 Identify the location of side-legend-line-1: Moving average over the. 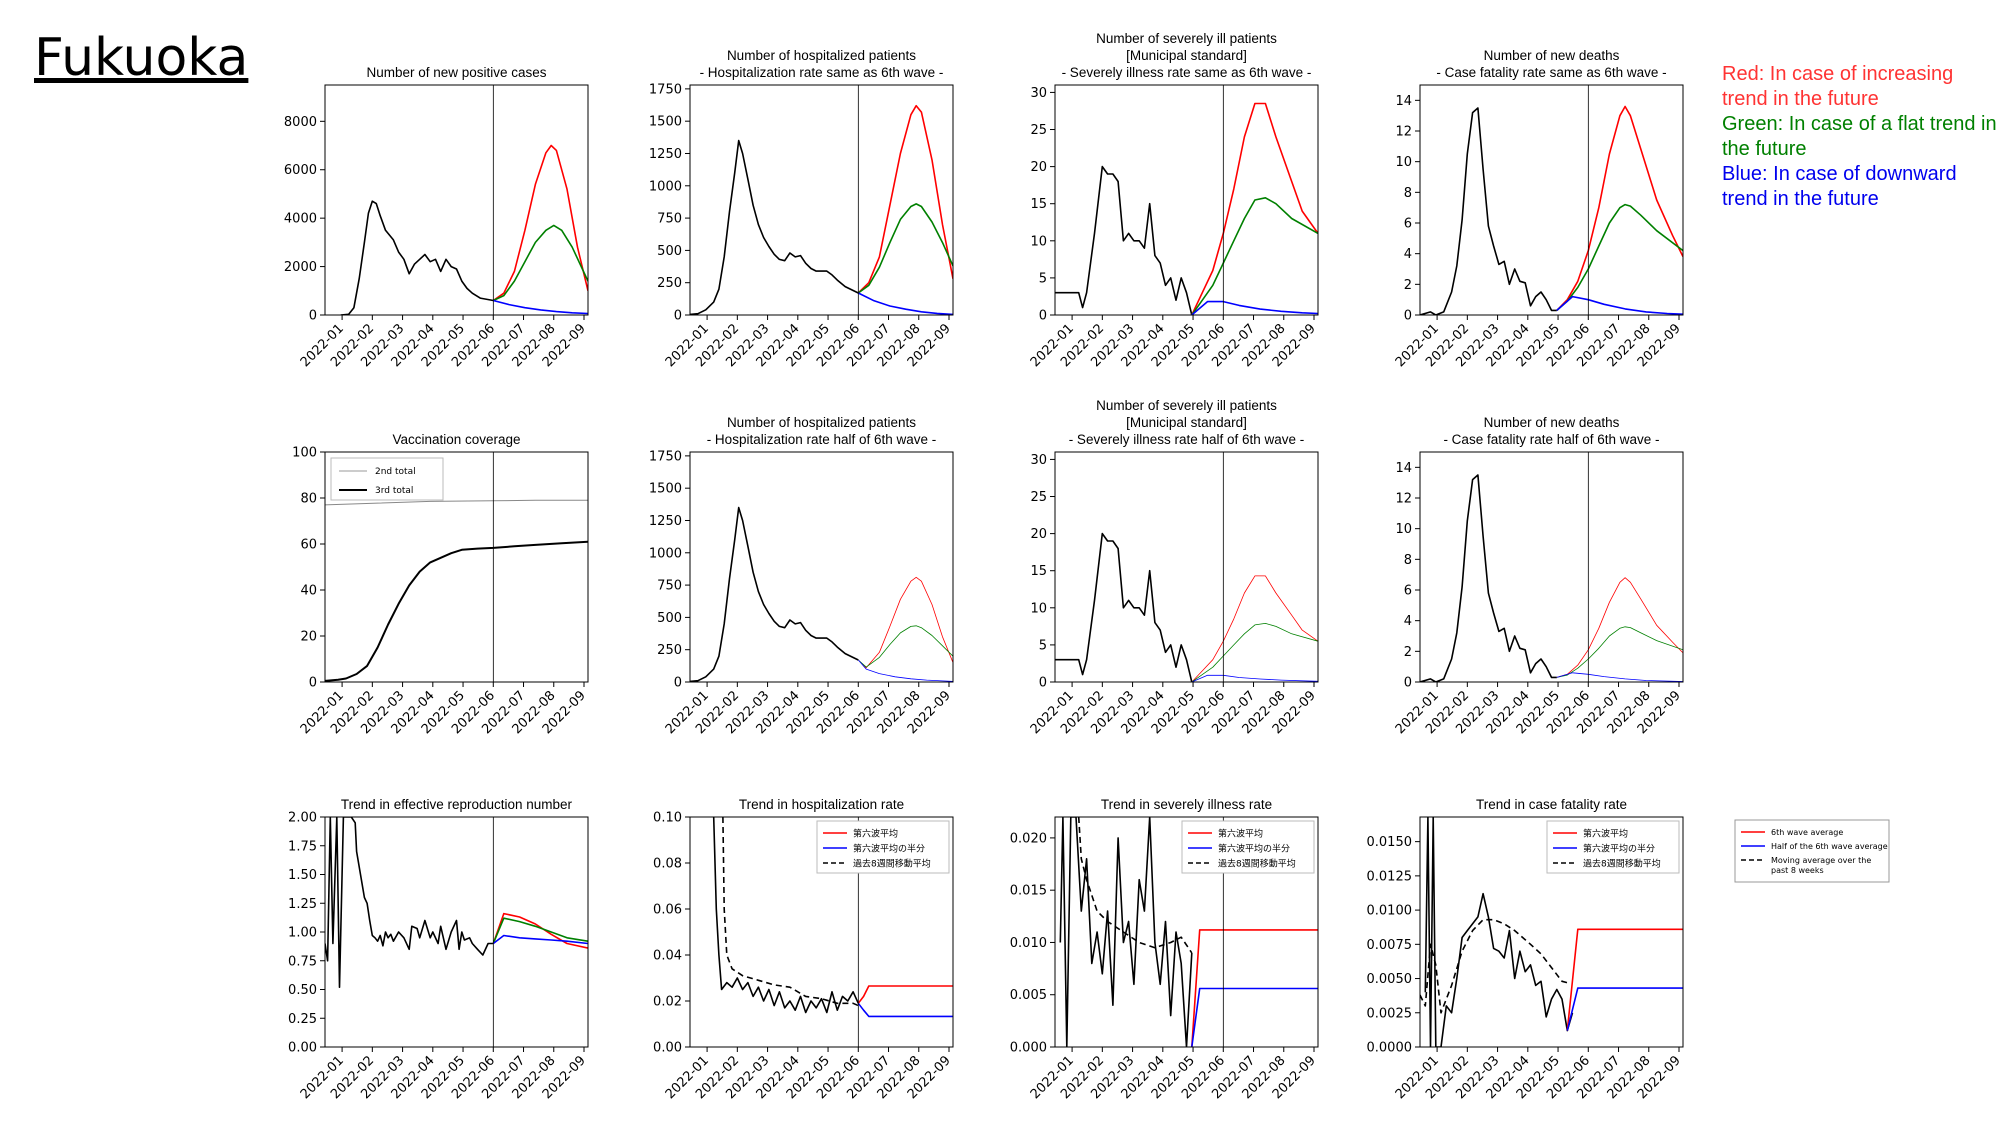
(1821, 860).